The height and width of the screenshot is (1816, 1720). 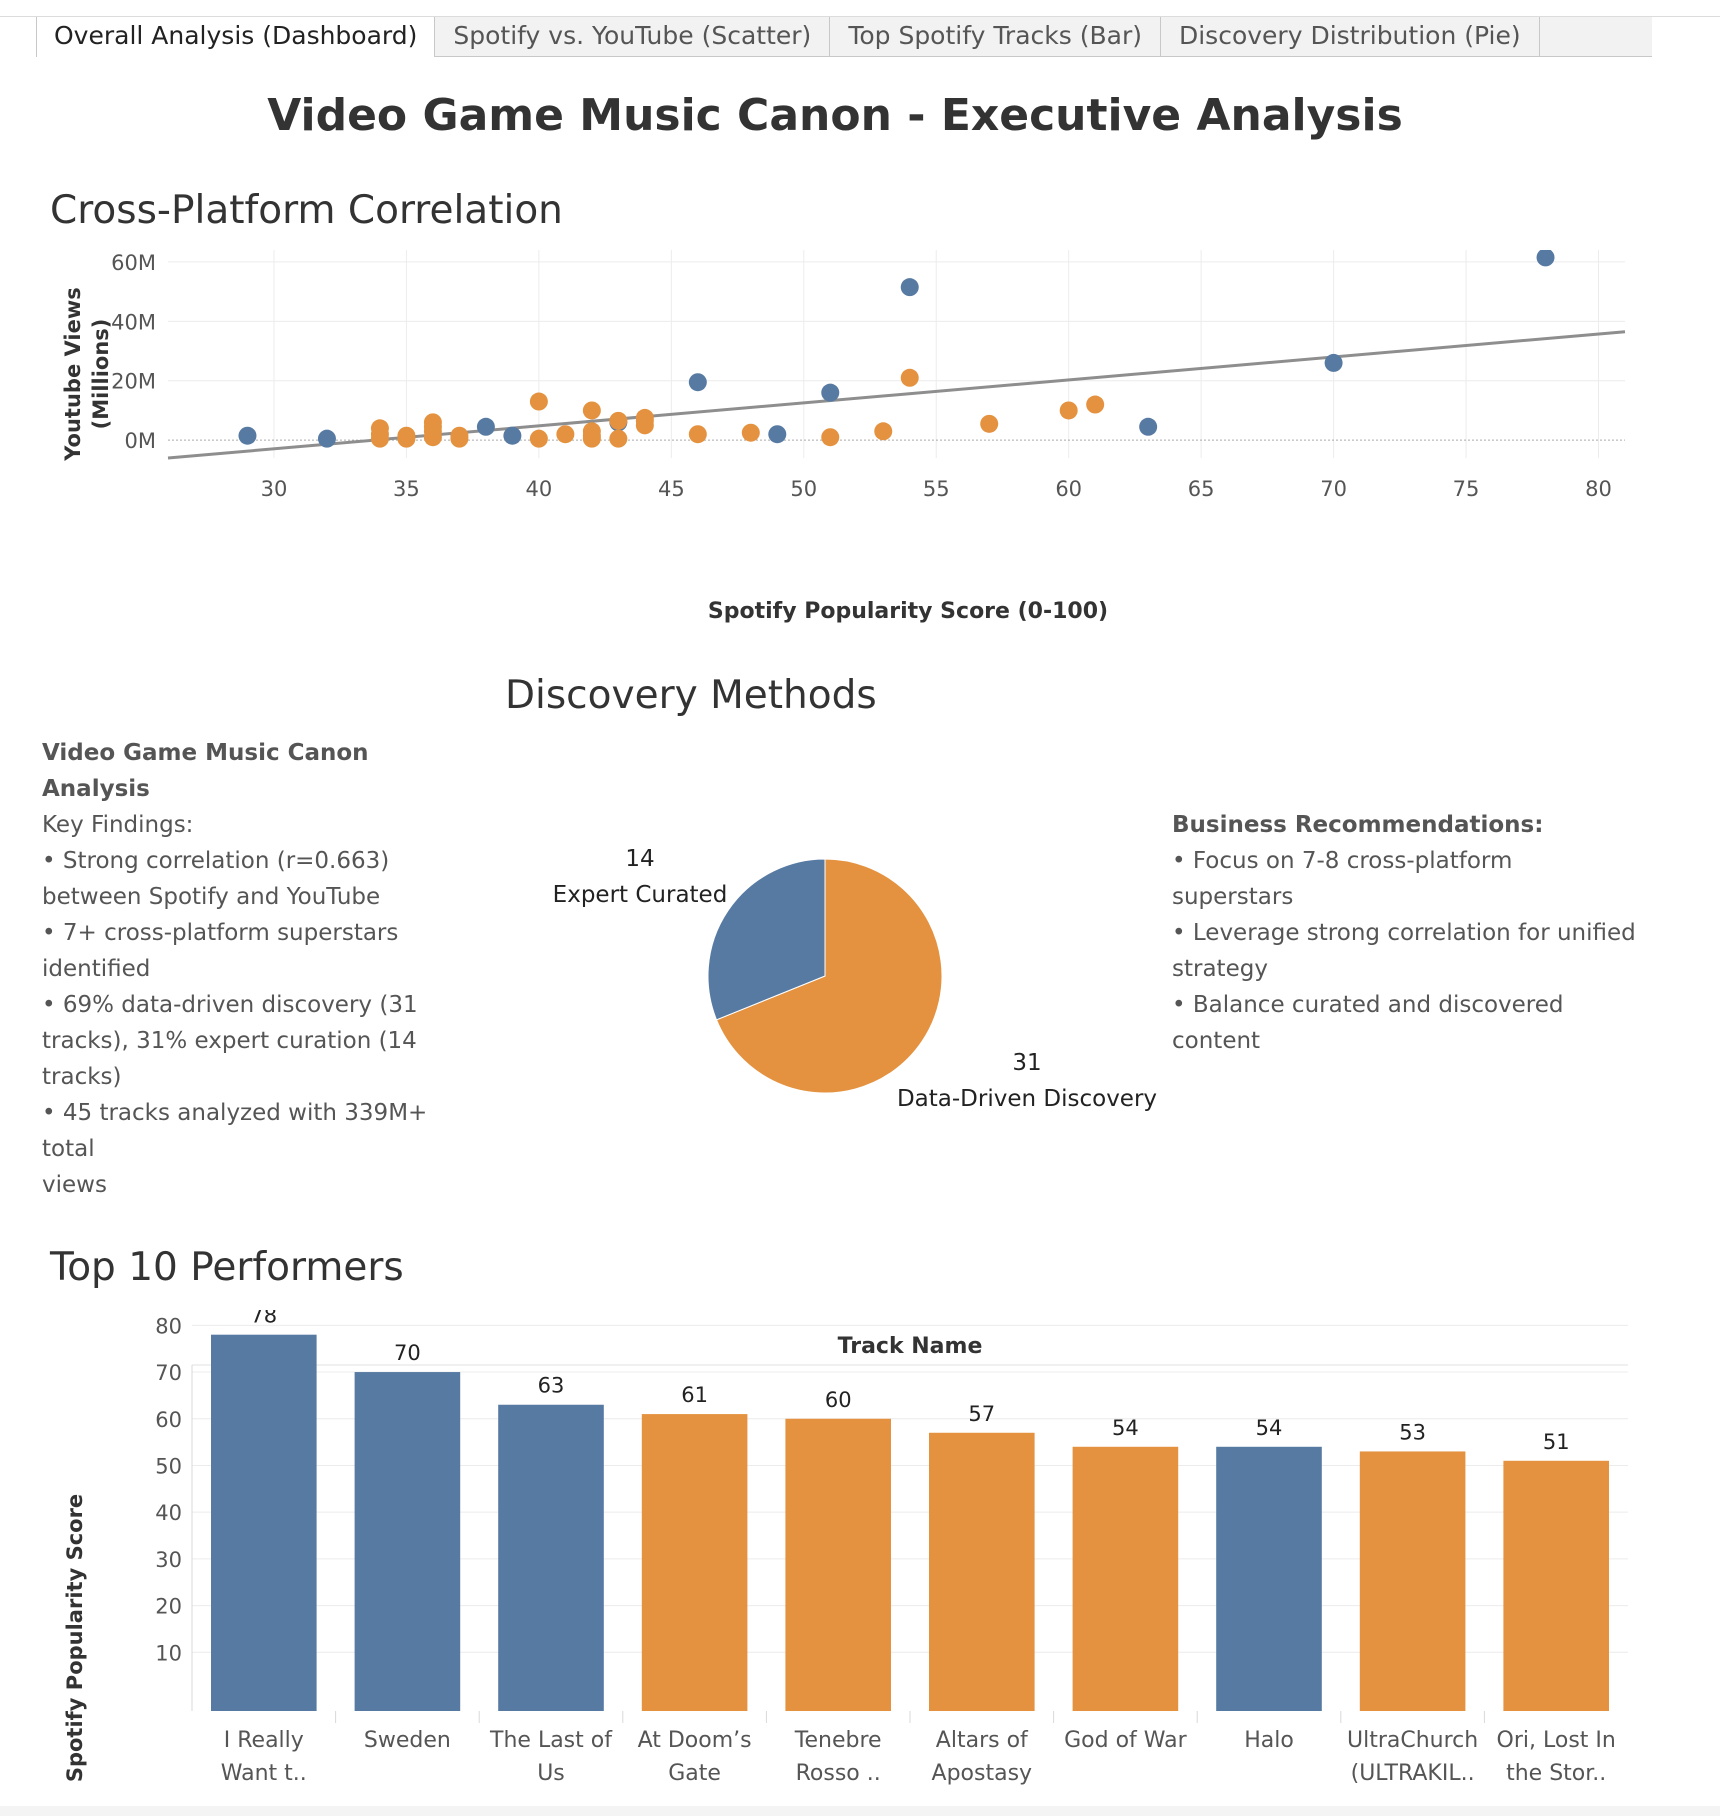 What do you see at coordinates (1556, 1773) in the screenshot?
I see `bar-category-label: the Stor..` at bounding box center [1556, 1773].